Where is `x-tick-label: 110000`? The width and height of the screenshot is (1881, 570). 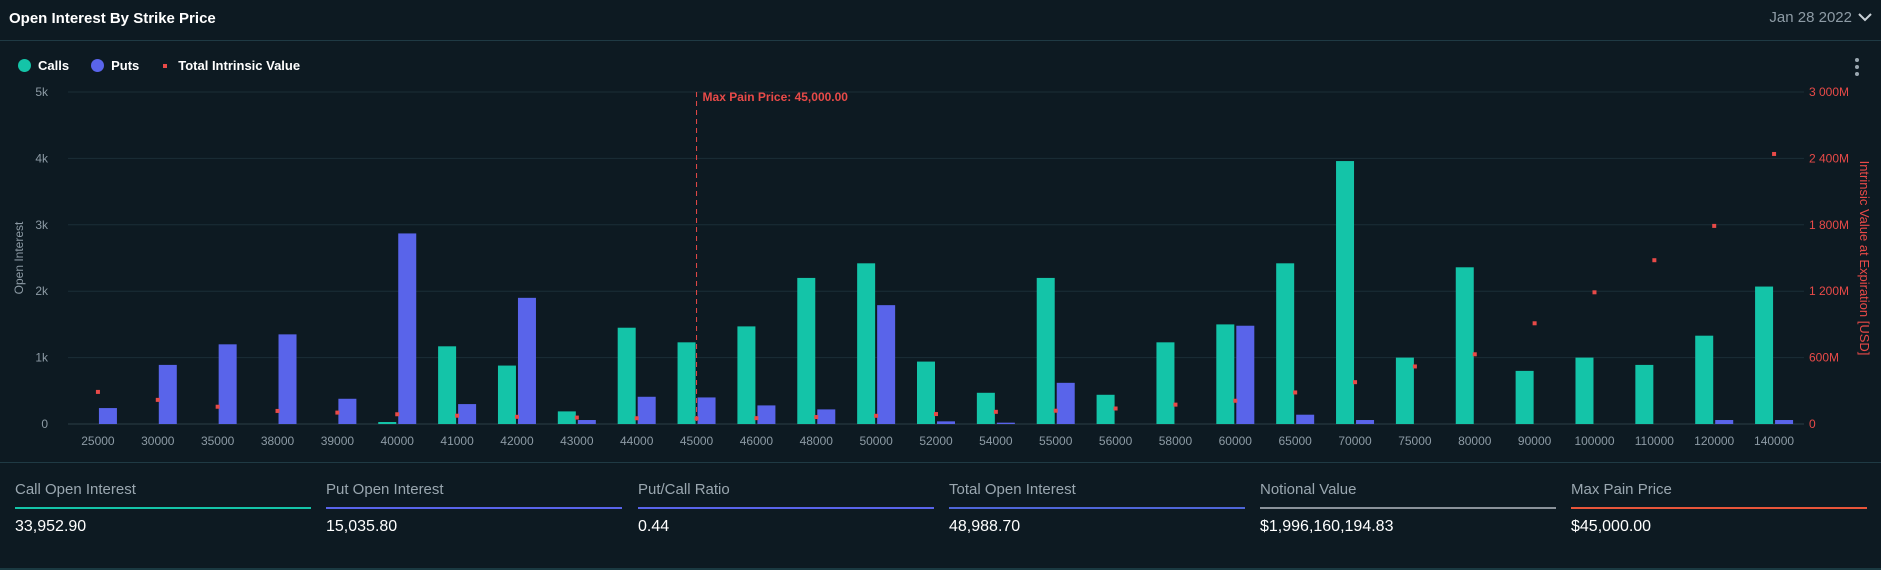
x-tick-label: 110000 is located at coordinates (1654, 441).